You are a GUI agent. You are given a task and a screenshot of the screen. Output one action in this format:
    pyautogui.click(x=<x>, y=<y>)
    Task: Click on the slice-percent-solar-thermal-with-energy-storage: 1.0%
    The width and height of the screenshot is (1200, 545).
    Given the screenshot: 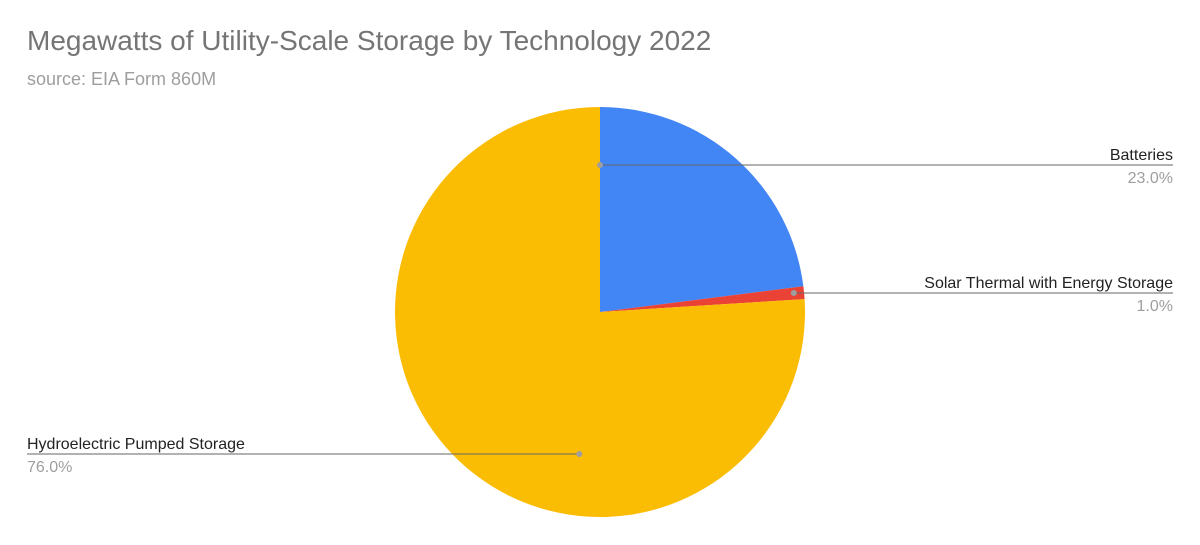 What is the action you would take?
    pyautogui.click(x=1155, y=306)
    